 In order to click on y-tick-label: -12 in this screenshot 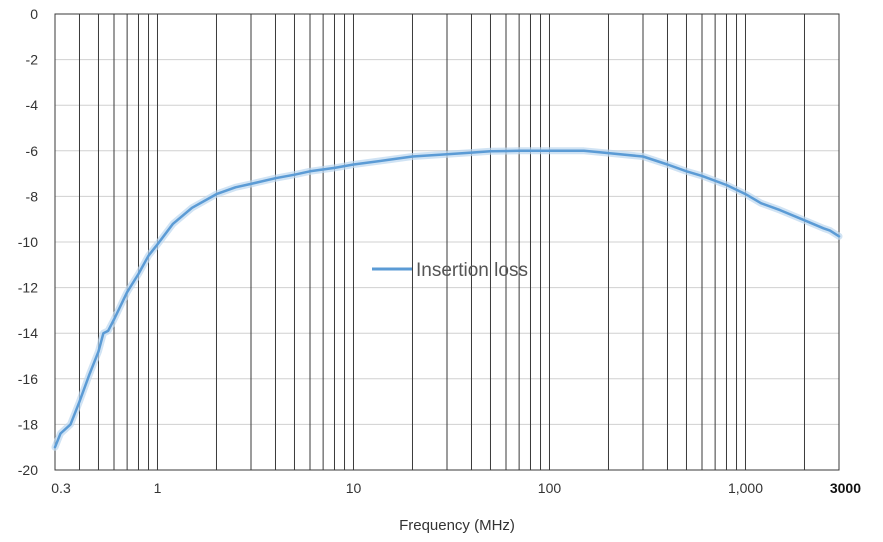, I will do `click(28, 288)`.